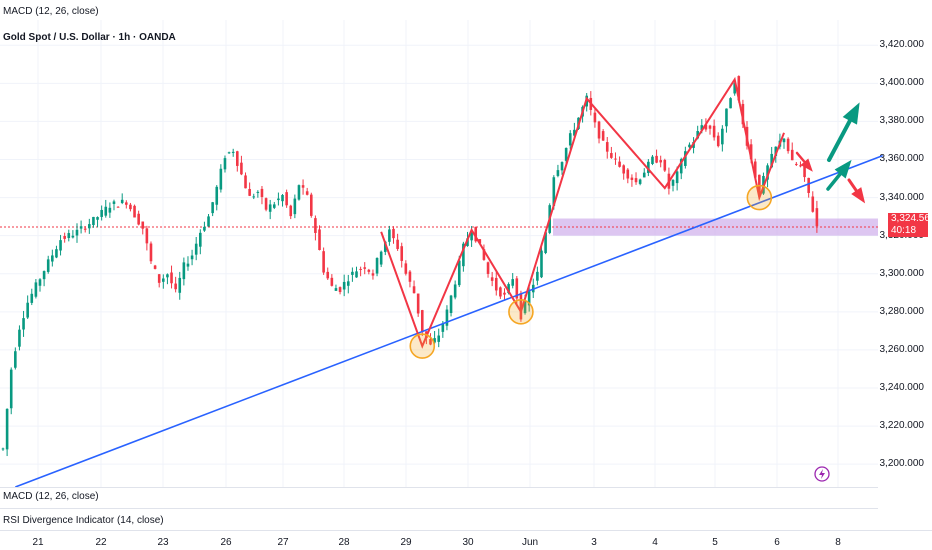  What do you see at coordinates (841, 136) in the screenshot?
I see `arrow-up-large-shaft` at bounding box center [841, 136].